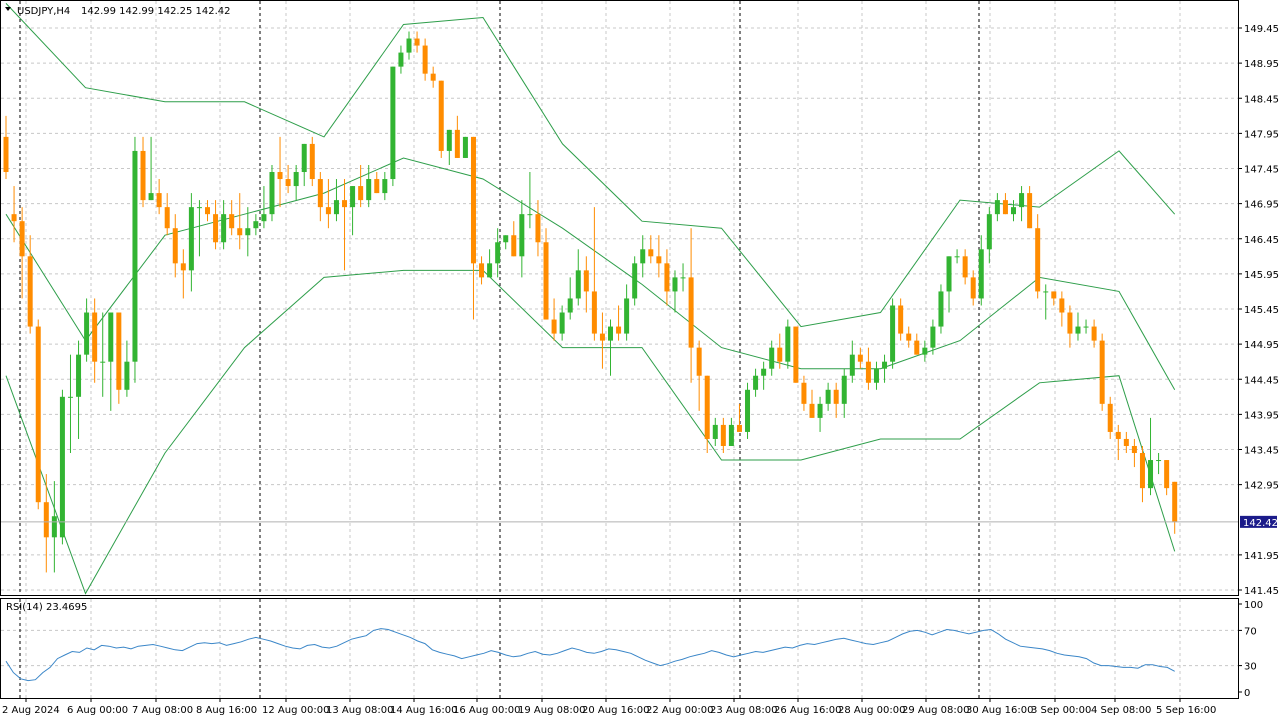 This screenshot has width=1280, height=724. Describe the element at coordinates (679, 710) in the screenshot. I see `time-tick-label: 22 Aug 00:00` at that location.